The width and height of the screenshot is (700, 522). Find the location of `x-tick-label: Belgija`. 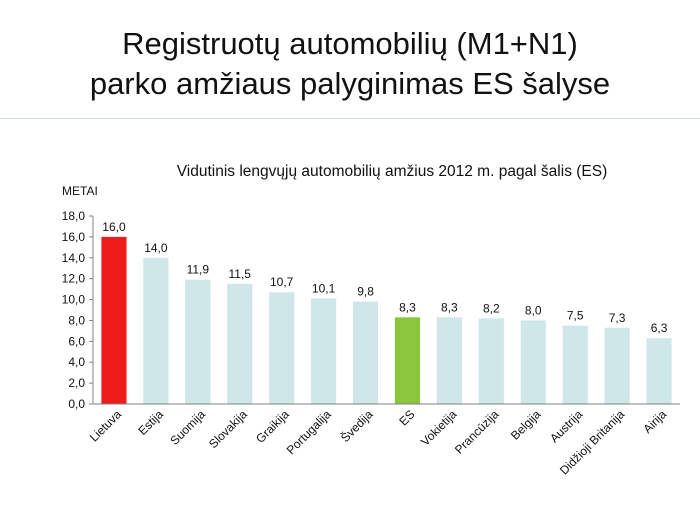

x-tick-label: Belgija is located at coordinates (526, 425).